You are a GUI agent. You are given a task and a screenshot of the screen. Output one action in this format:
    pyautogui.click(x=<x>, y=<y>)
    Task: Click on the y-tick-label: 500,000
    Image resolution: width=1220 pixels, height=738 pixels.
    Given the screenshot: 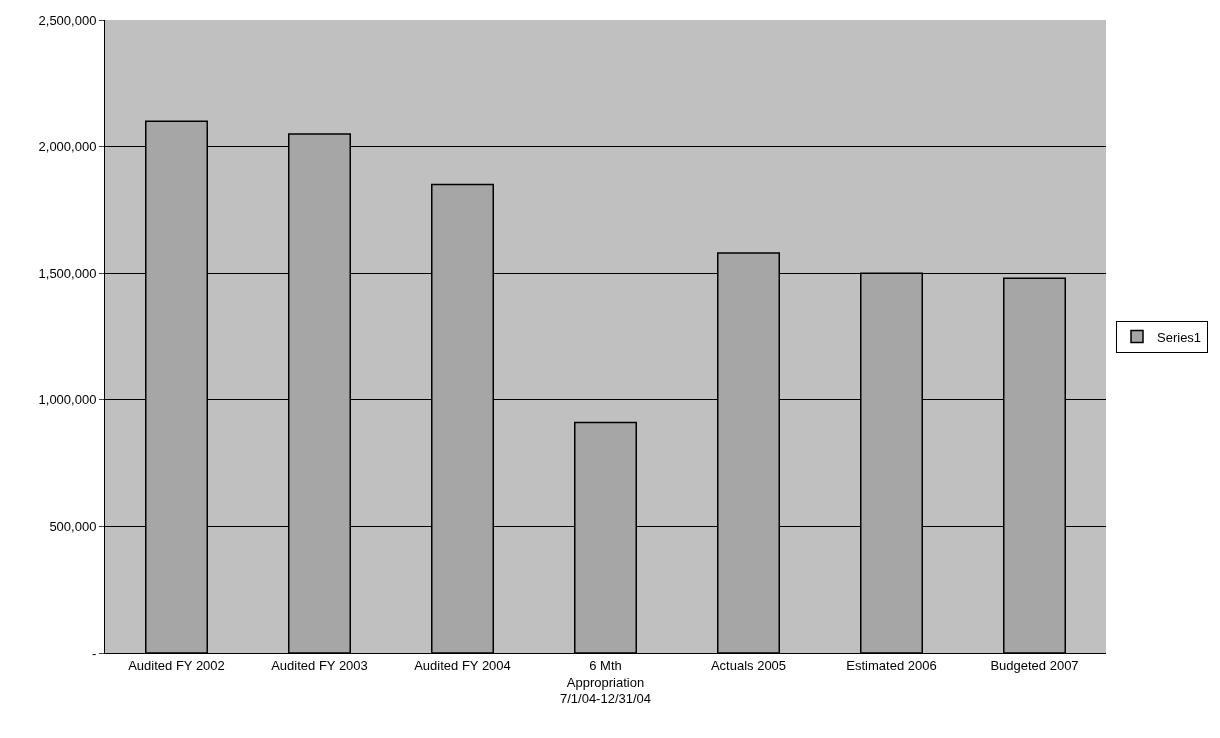 What is the action you would take?
    pyautogui.click(x=73, y=526)
    